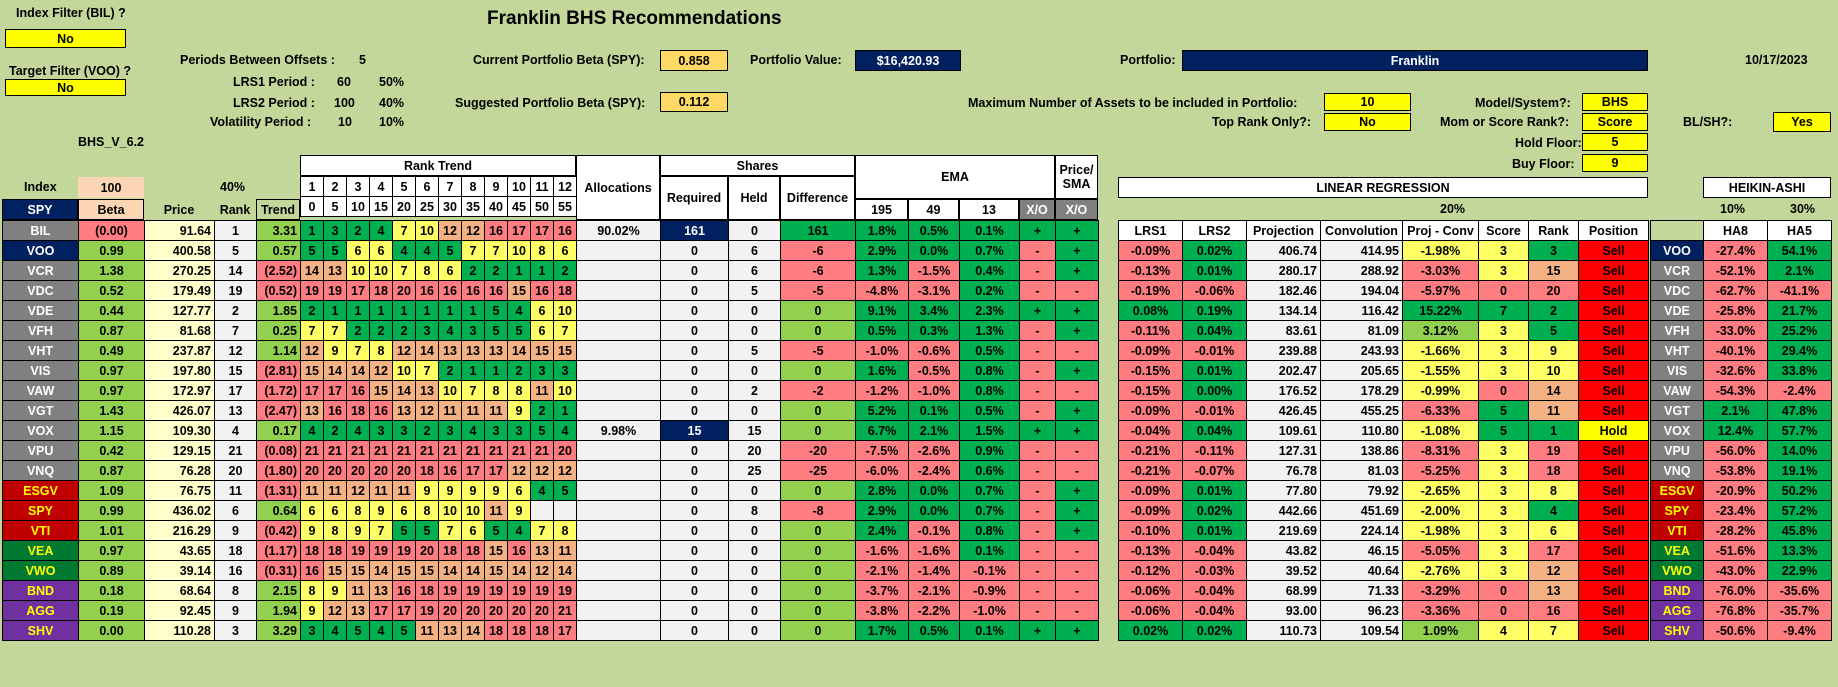 The image size is (1838, 687). I want to click on lr-row: -0.09% 0.02% 406.74 414.95 -1.98% 3 3 Sell, so click(1383, 250).